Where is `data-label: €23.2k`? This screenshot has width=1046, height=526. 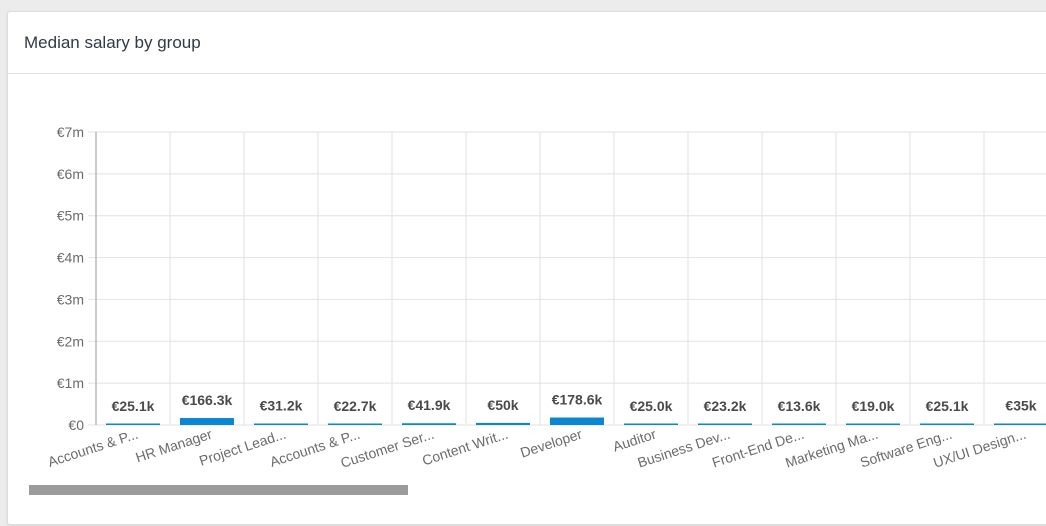 data-label: €23.2k is located at coordinates (725, 406).